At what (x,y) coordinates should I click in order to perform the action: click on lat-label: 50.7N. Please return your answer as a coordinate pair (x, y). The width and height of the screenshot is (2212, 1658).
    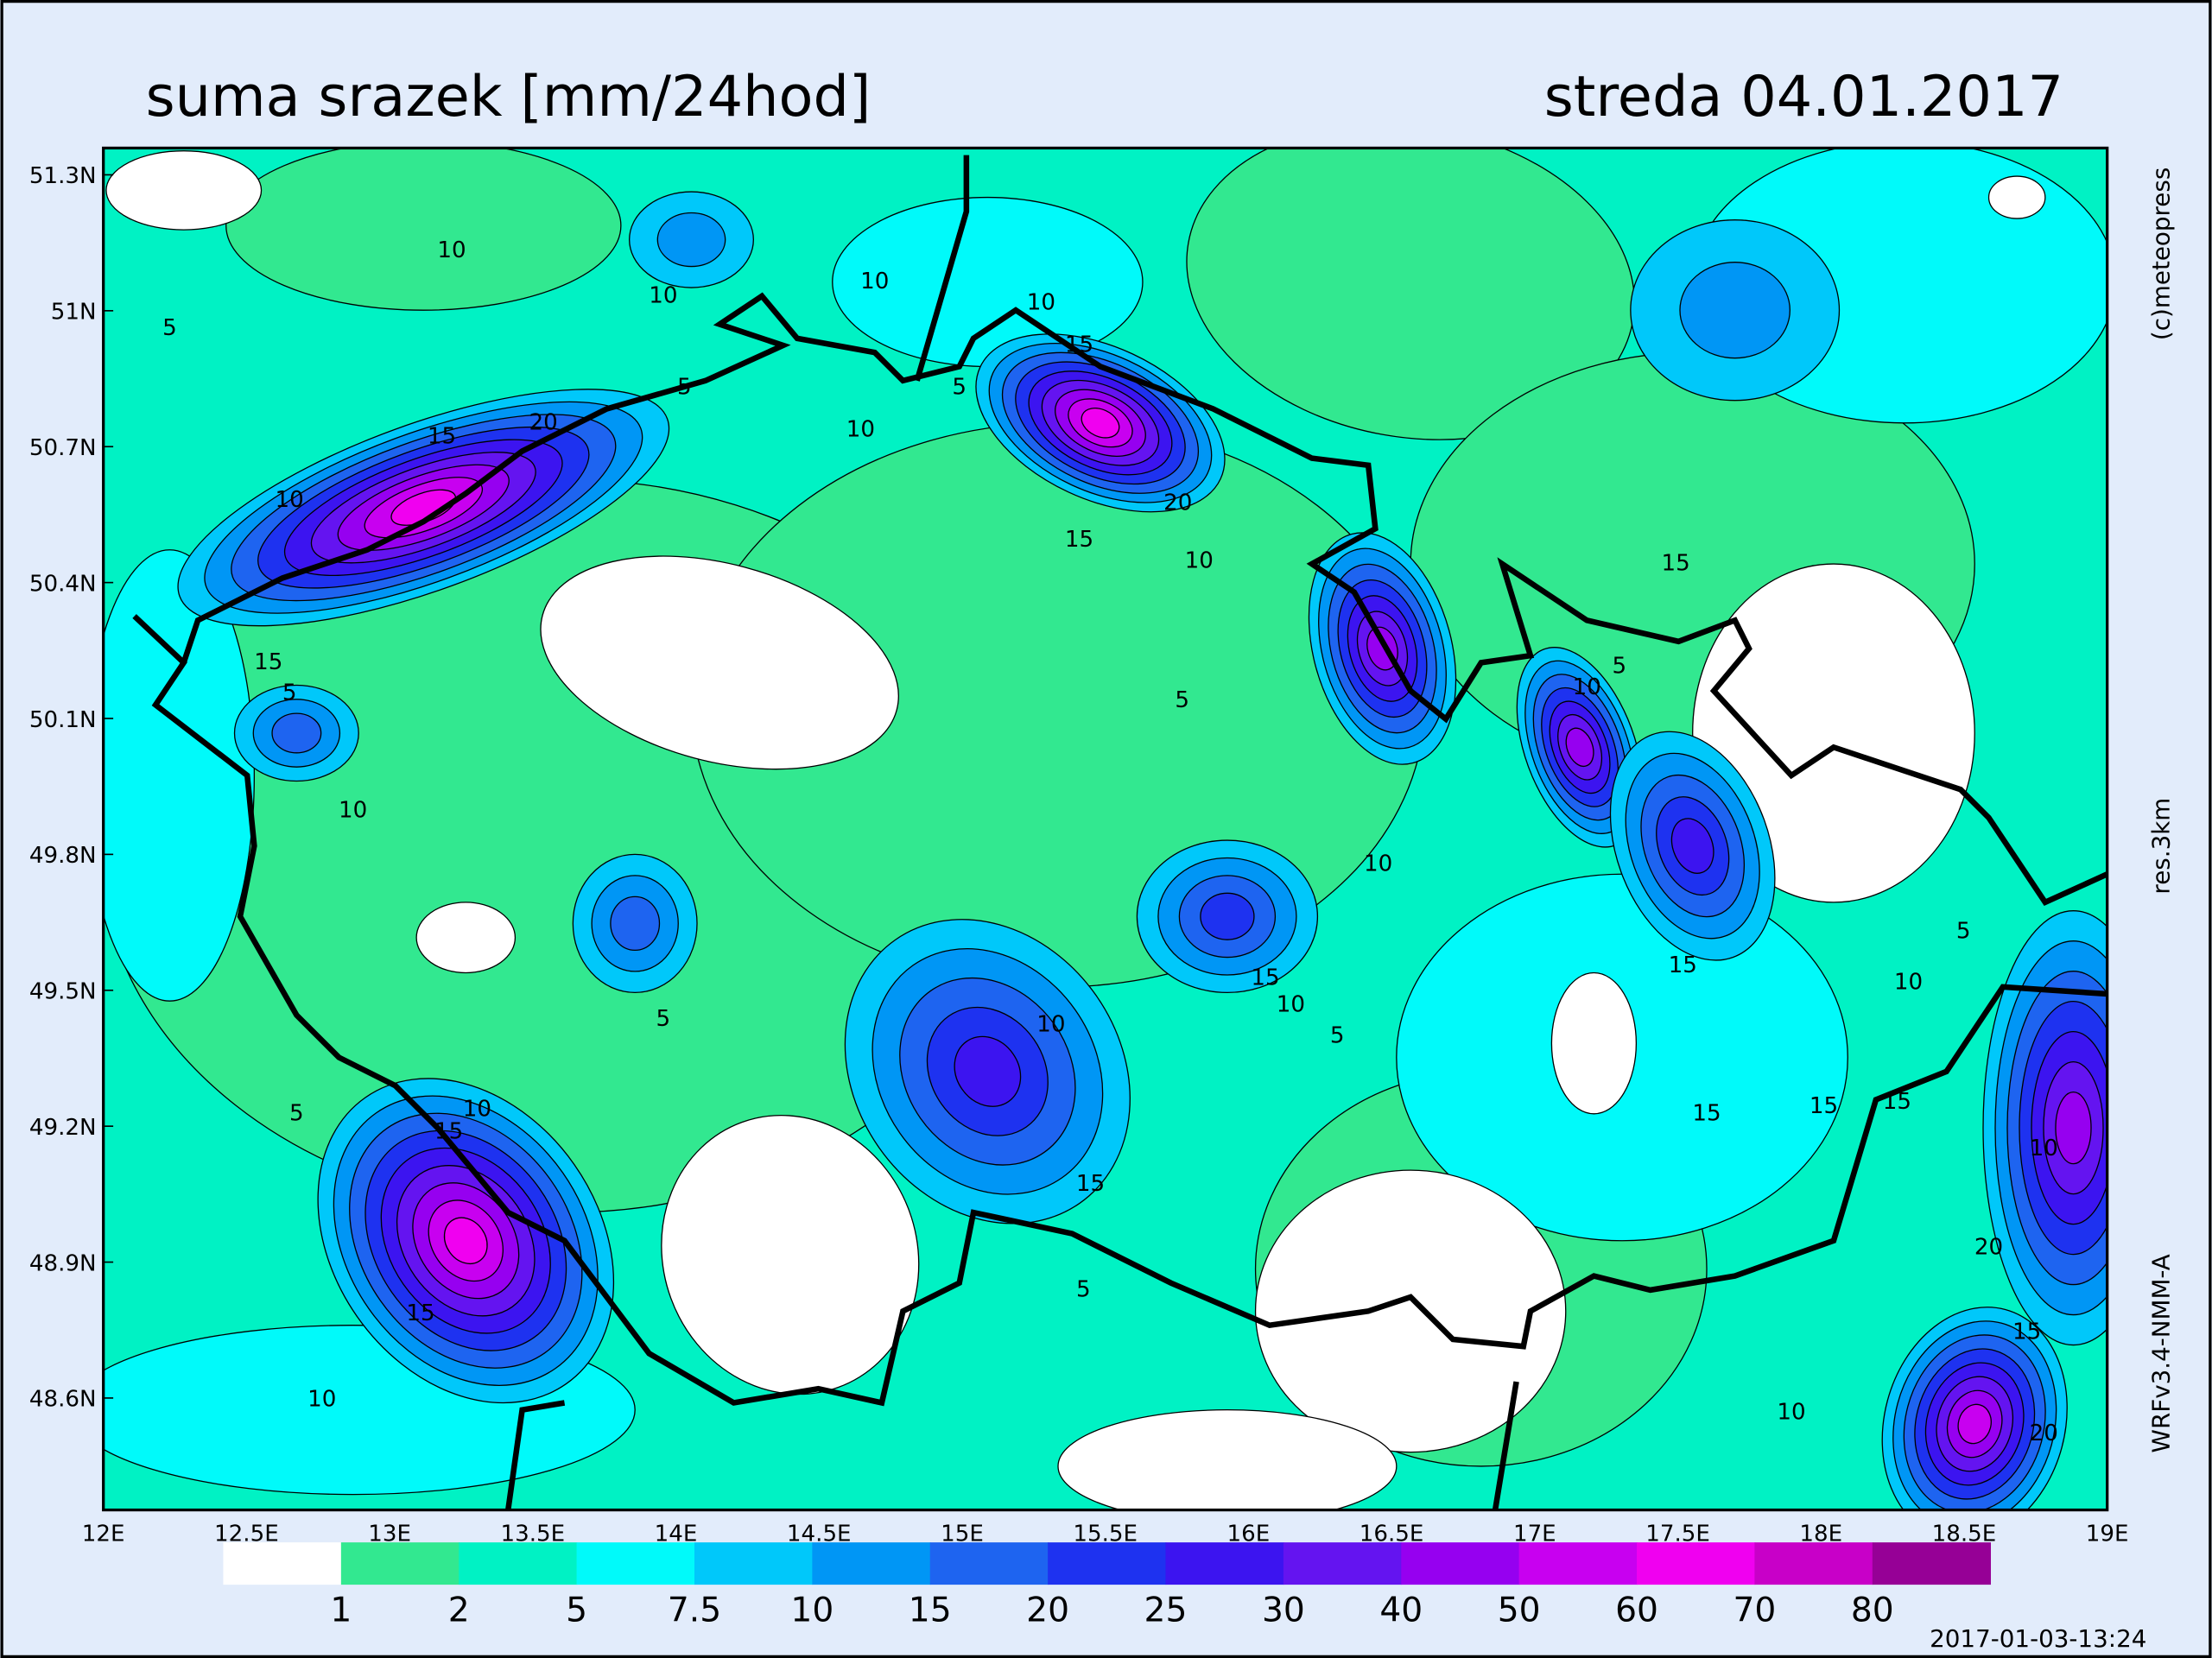
    Looking at the image, I should click on (63, 448).